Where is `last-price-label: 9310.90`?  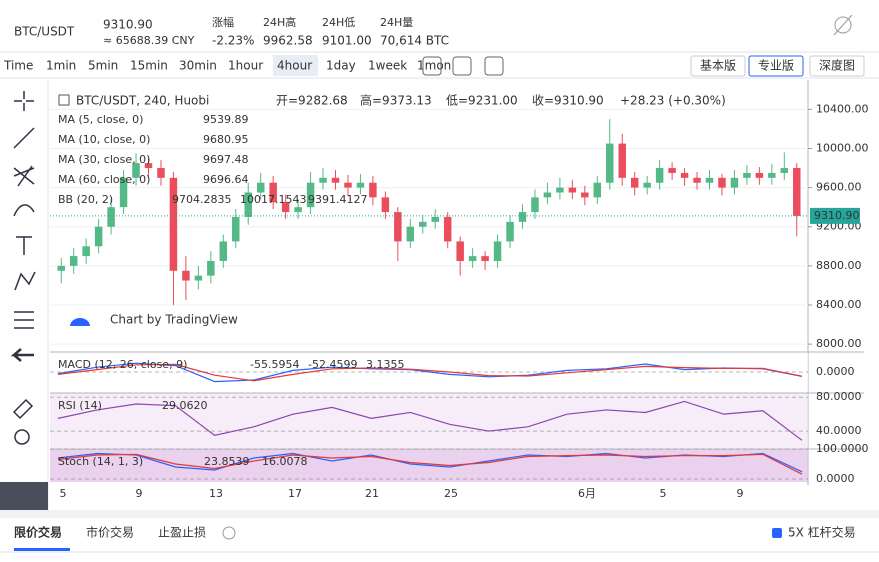
last-price-label: 9310.90 is located at coordinates (837, 215).